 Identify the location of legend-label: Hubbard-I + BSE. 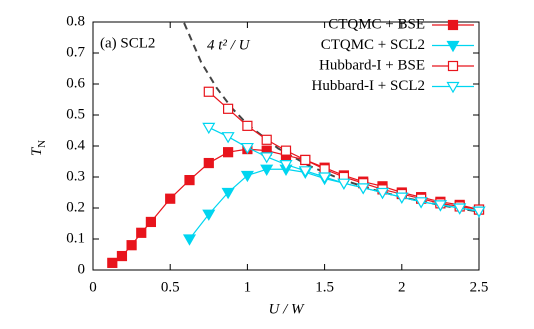
(372, 65).